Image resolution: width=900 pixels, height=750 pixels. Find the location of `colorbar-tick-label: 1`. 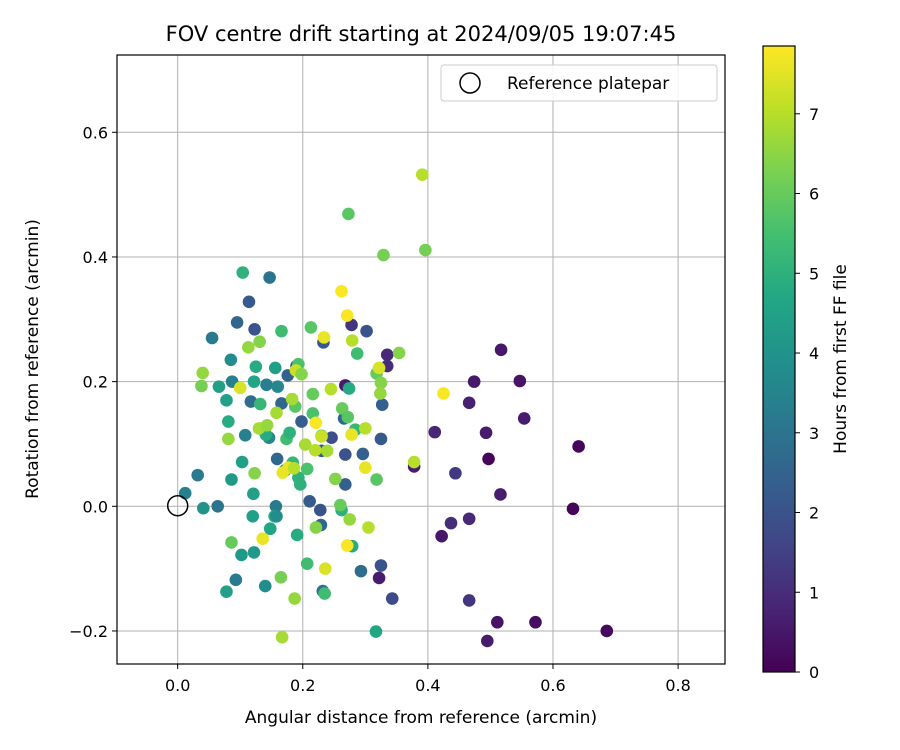

colorbar-tick-label: 1 is located at coordinates (814, 592).